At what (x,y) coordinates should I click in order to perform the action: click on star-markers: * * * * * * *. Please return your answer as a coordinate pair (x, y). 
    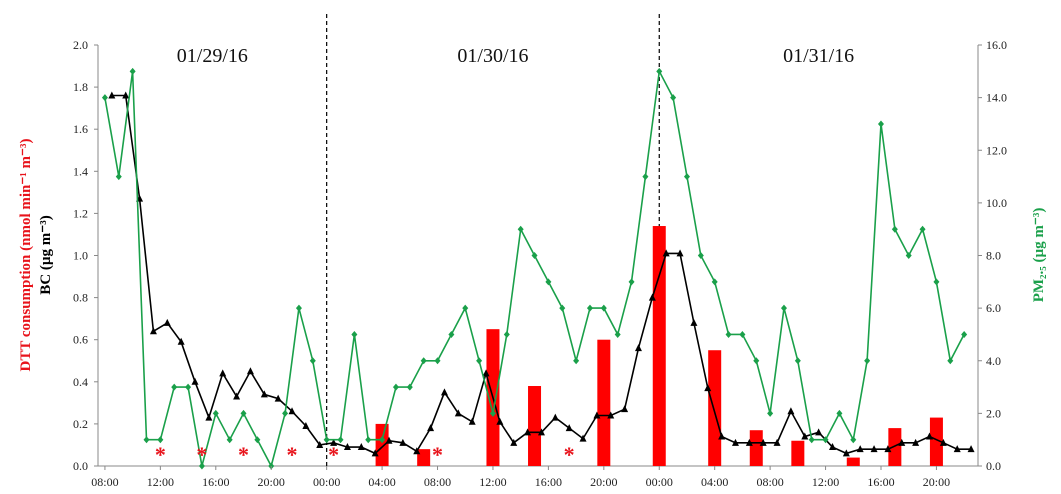
    Looking at the image, I should click on (365, 454).